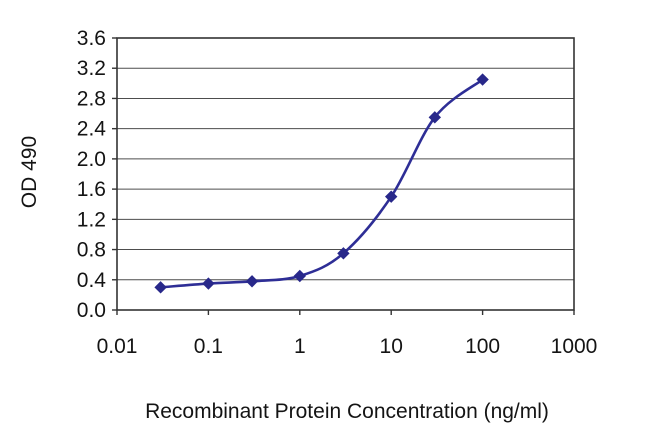 The width and height of the screenshot is (650, 448). I want to click on x-tick-label: 0.1, so click(208, 346).